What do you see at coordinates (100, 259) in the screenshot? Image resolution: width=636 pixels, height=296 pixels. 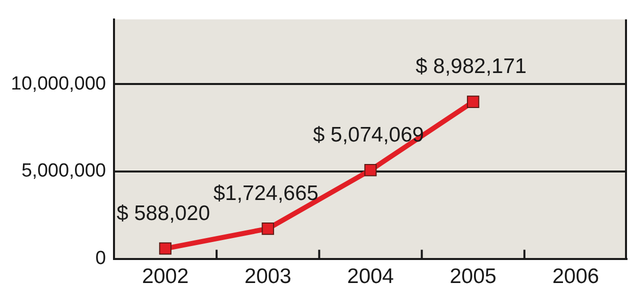 I see `y-tick-label: 0` at bounding box center [100, 259].